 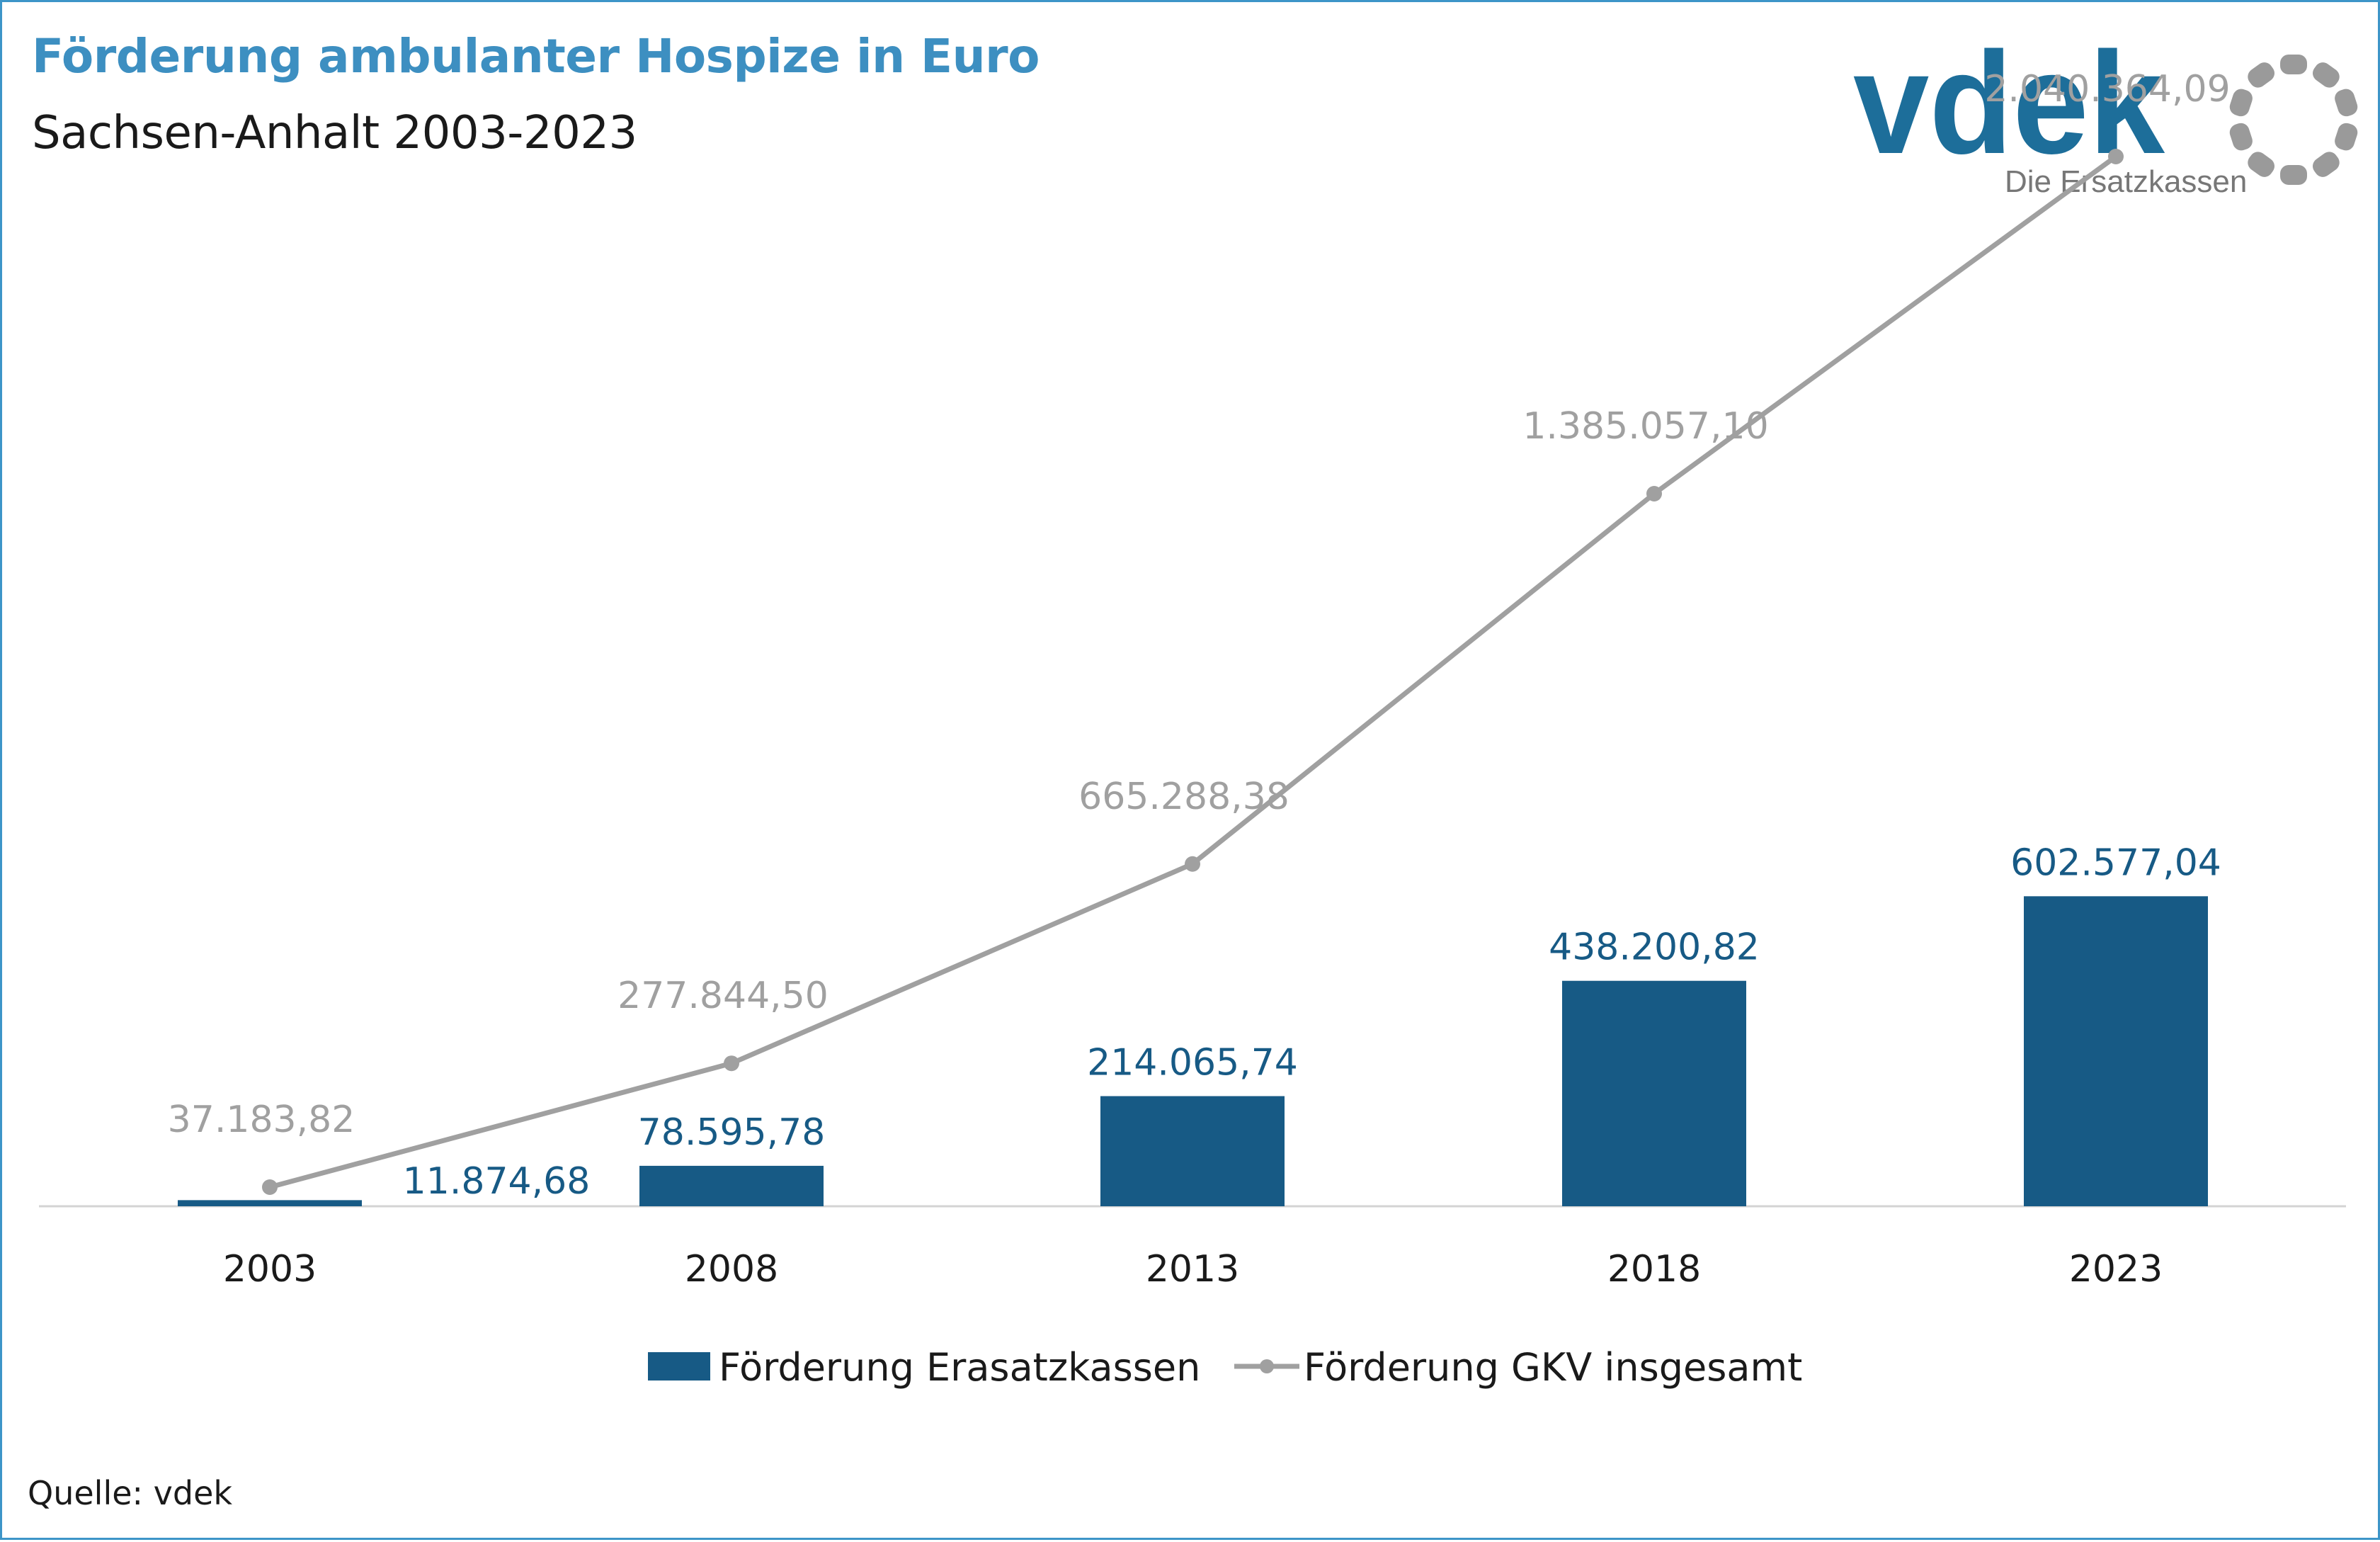 I want to click on line-point-2013, so click(x=1192, y=864).